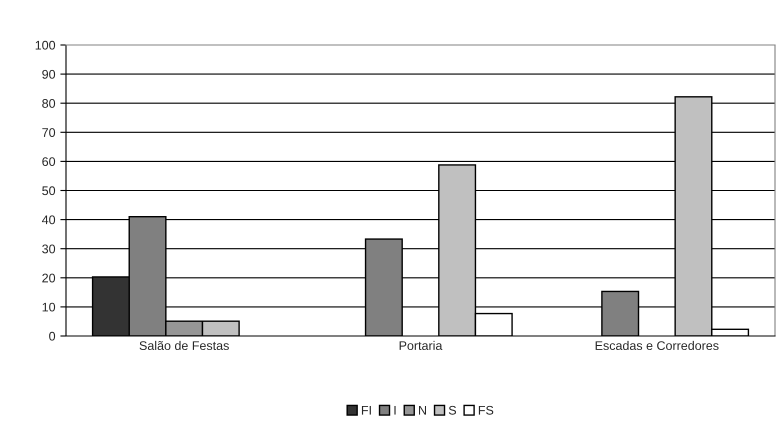  I want to click on legend-label: S, so click(452, 410).